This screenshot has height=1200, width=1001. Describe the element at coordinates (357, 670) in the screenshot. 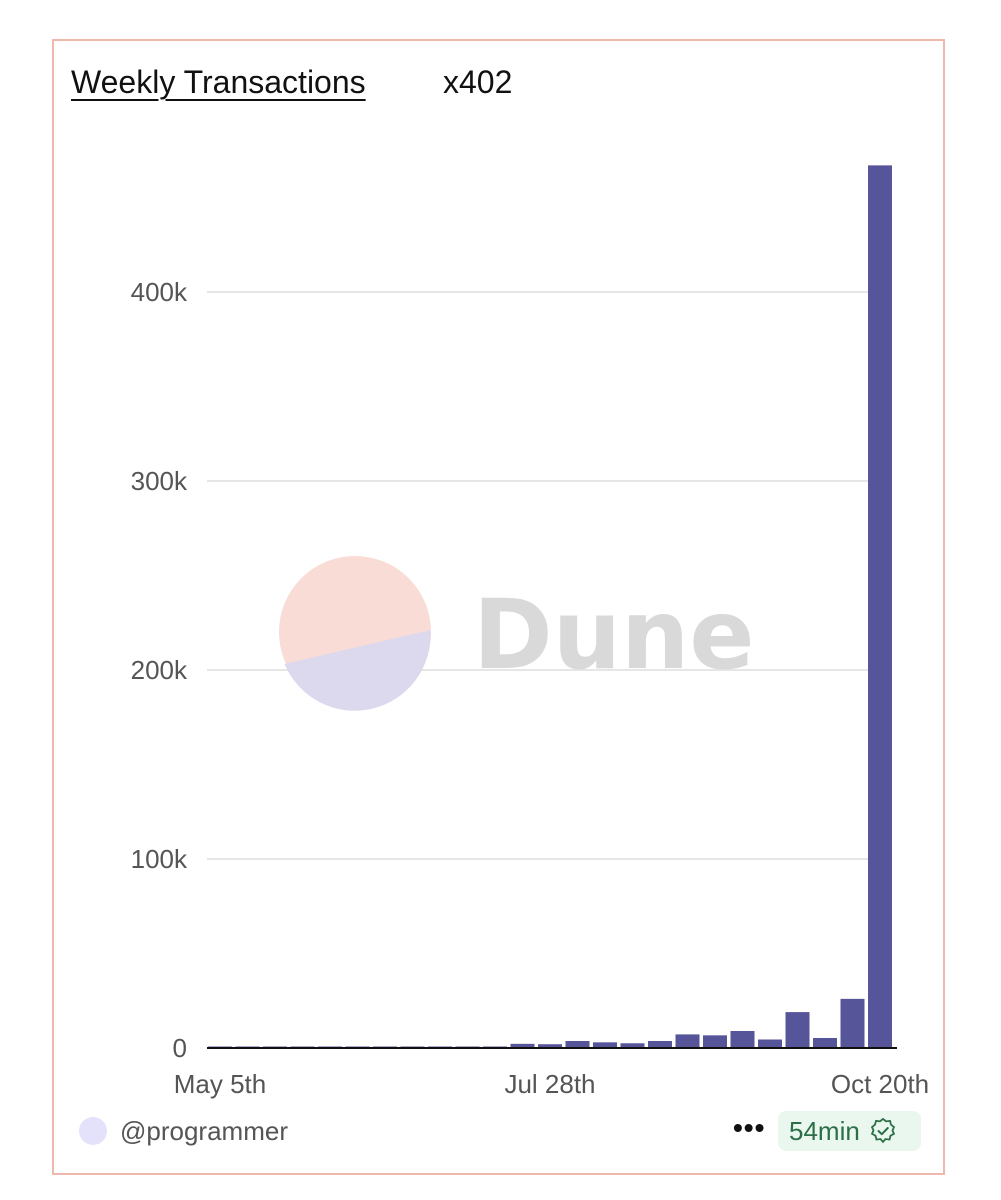

I see `watermark-logo-lower-half` at that location.